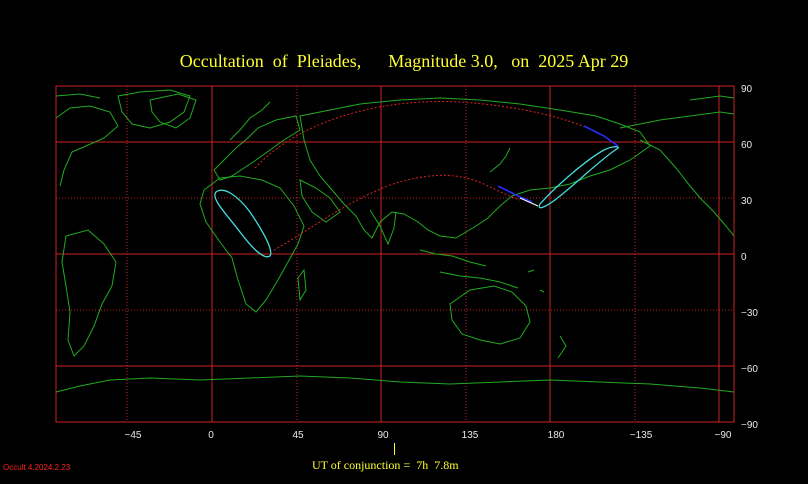 This screenshot has height=484, width=808. I want to click on daylight-segment, so click(558, 164).